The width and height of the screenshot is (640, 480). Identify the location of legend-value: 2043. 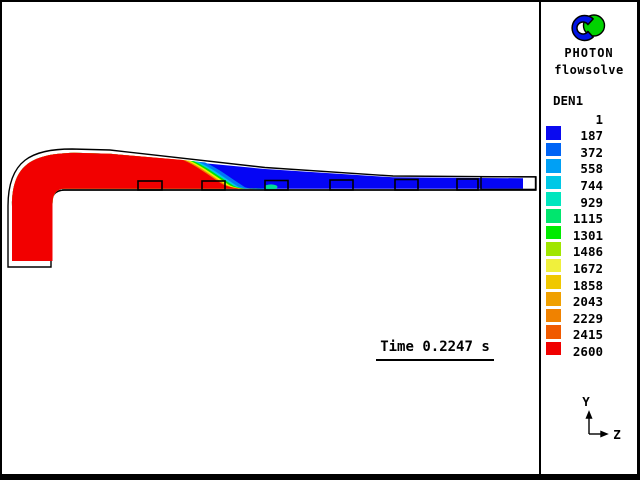
(587, 302).